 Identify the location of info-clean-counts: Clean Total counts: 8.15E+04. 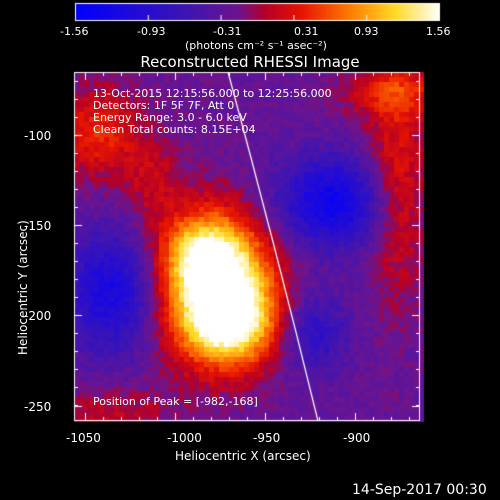
(174, 129).